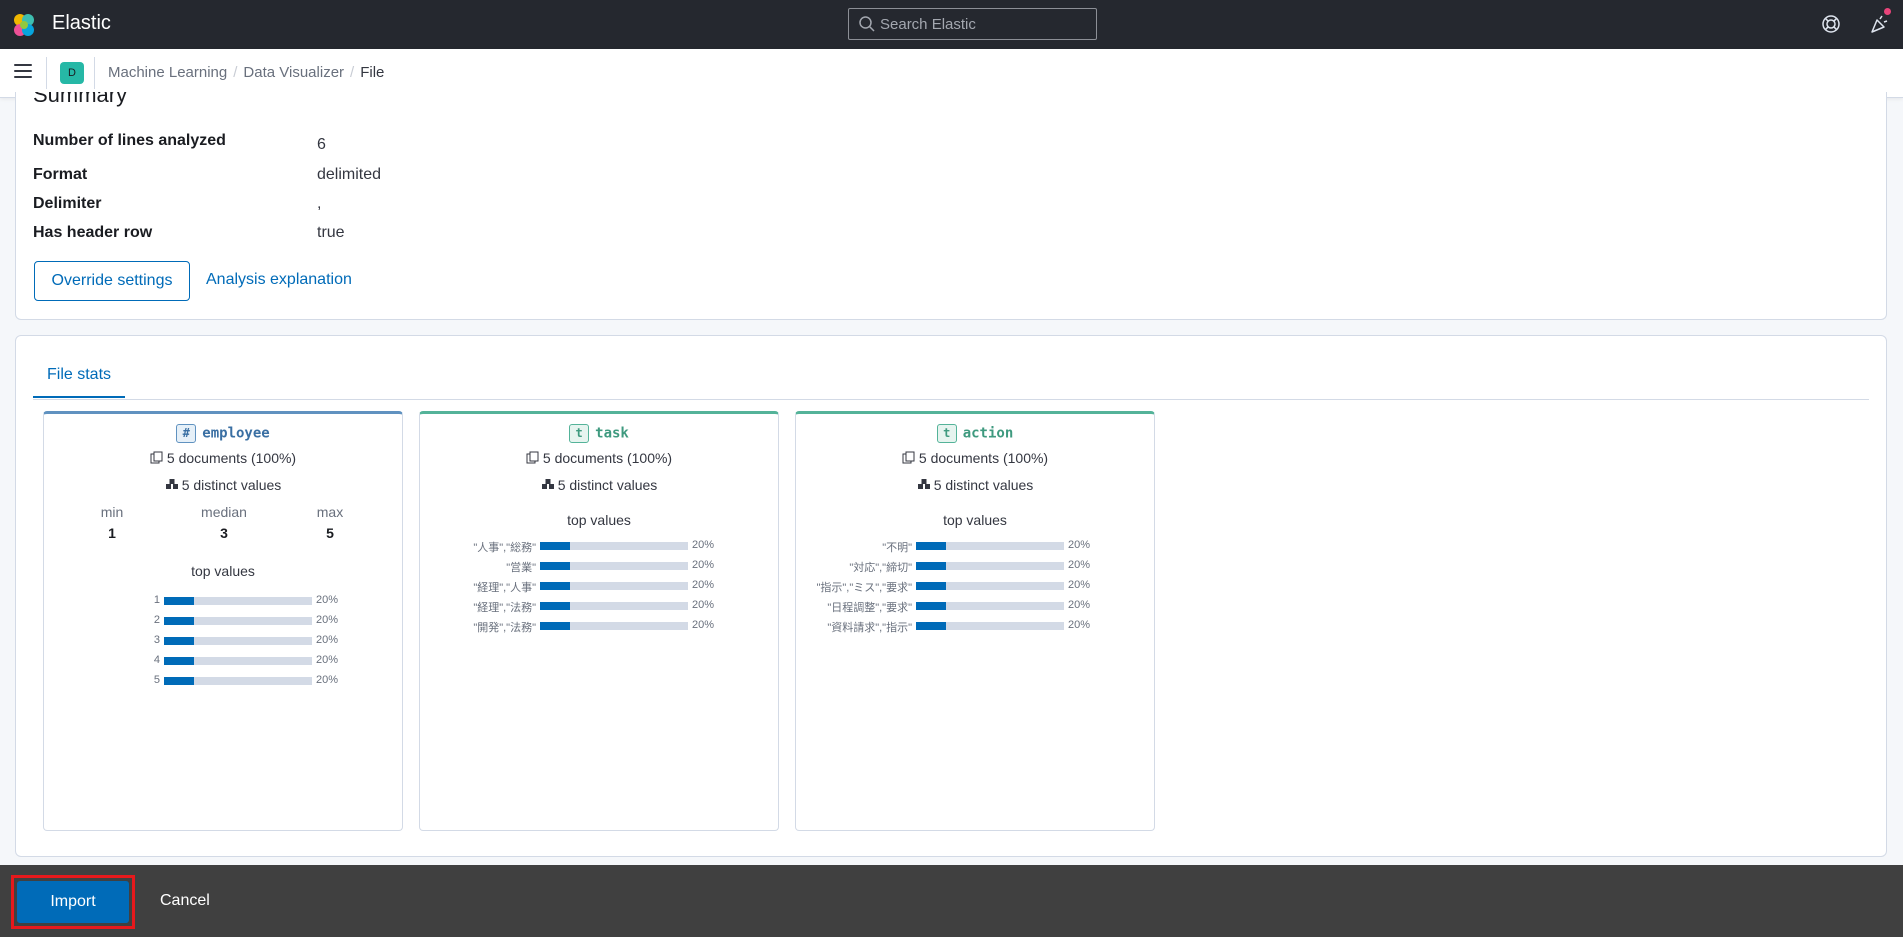 This screenshot has height=937, width=1903. Describe the element at coordinates (279, 279) in the screenshot. I see `analysis-explanation-link: Analysis explanation` at that location.